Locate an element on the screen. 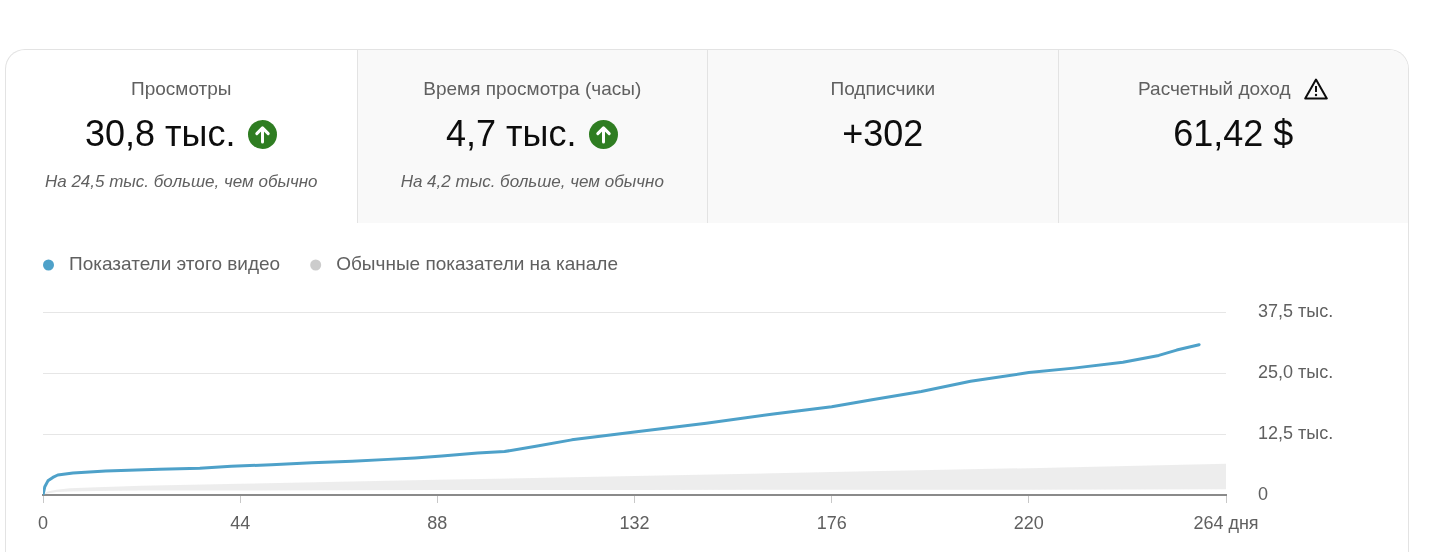  text: 61,42 $ is located at coordinates (1233, 134).